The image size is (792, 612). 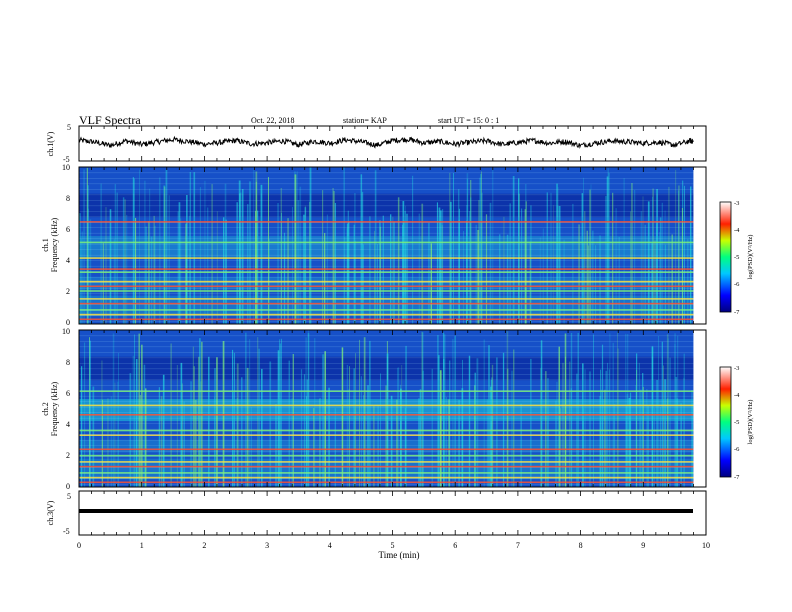 I want to click on ch1-waveform-frame, so click(x=392, y=143).